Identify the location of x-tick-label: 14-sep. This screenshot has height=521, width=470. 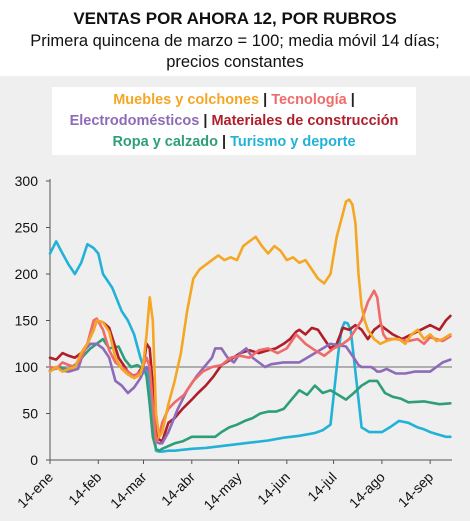
(416, 490).